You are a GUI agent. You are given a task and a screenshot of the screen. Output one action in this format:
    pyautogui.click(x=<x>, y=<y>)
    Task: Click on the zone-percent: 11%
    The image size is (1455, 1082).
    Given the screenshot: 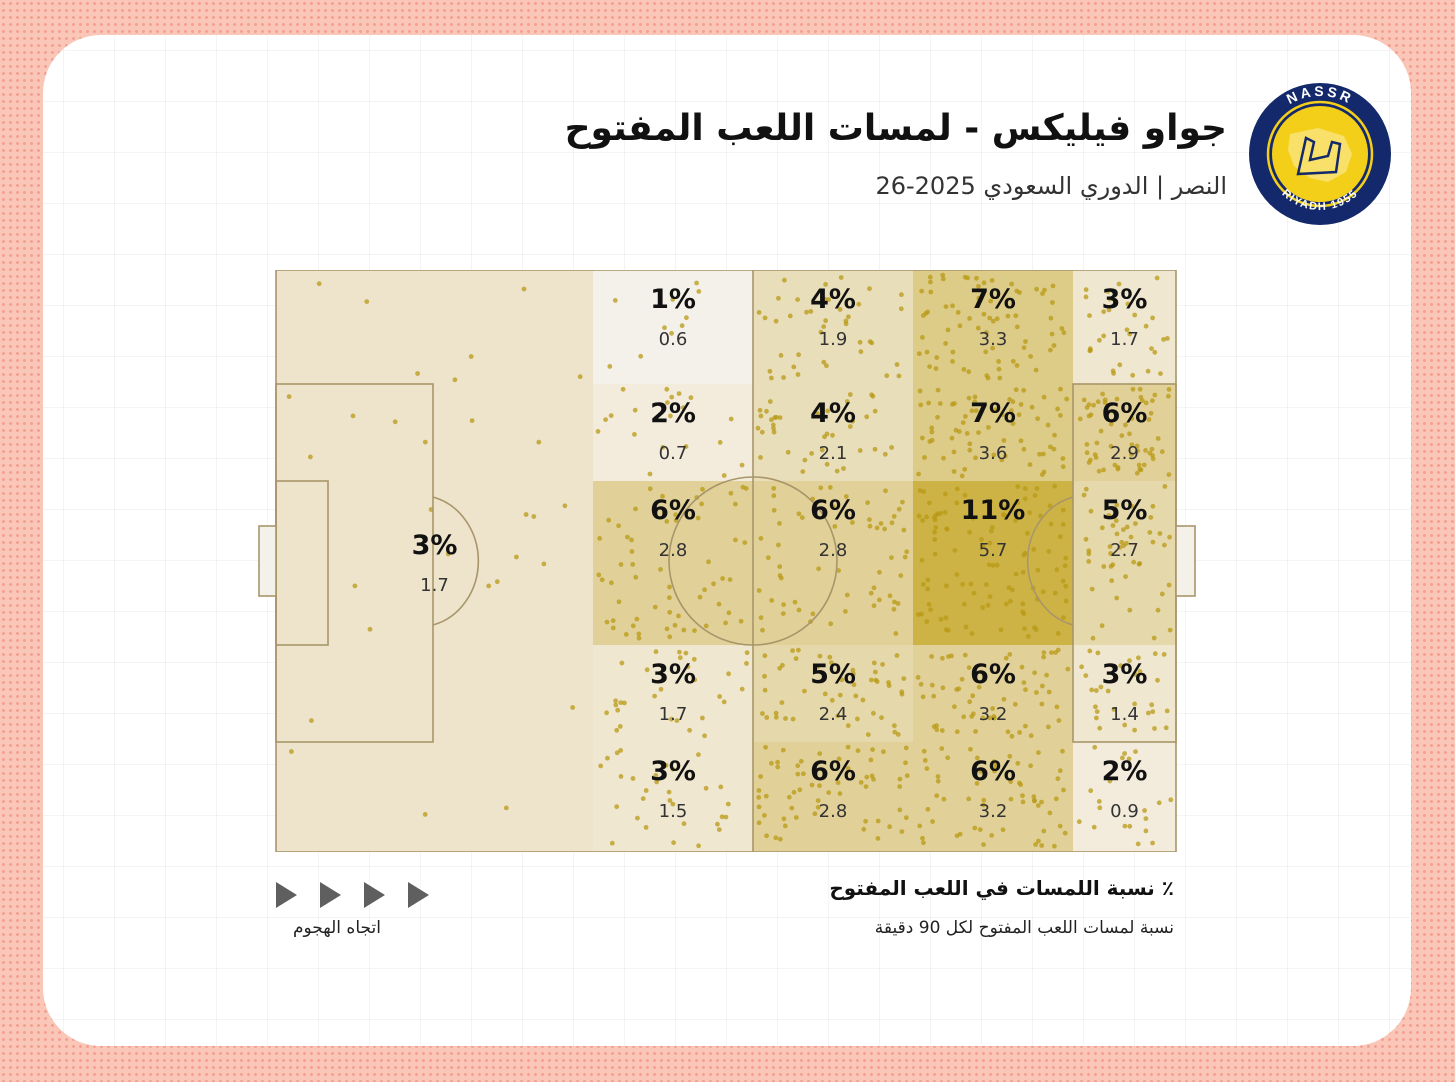 What is the action you would take?
    pyautogui.click(x=993, y=510)
    